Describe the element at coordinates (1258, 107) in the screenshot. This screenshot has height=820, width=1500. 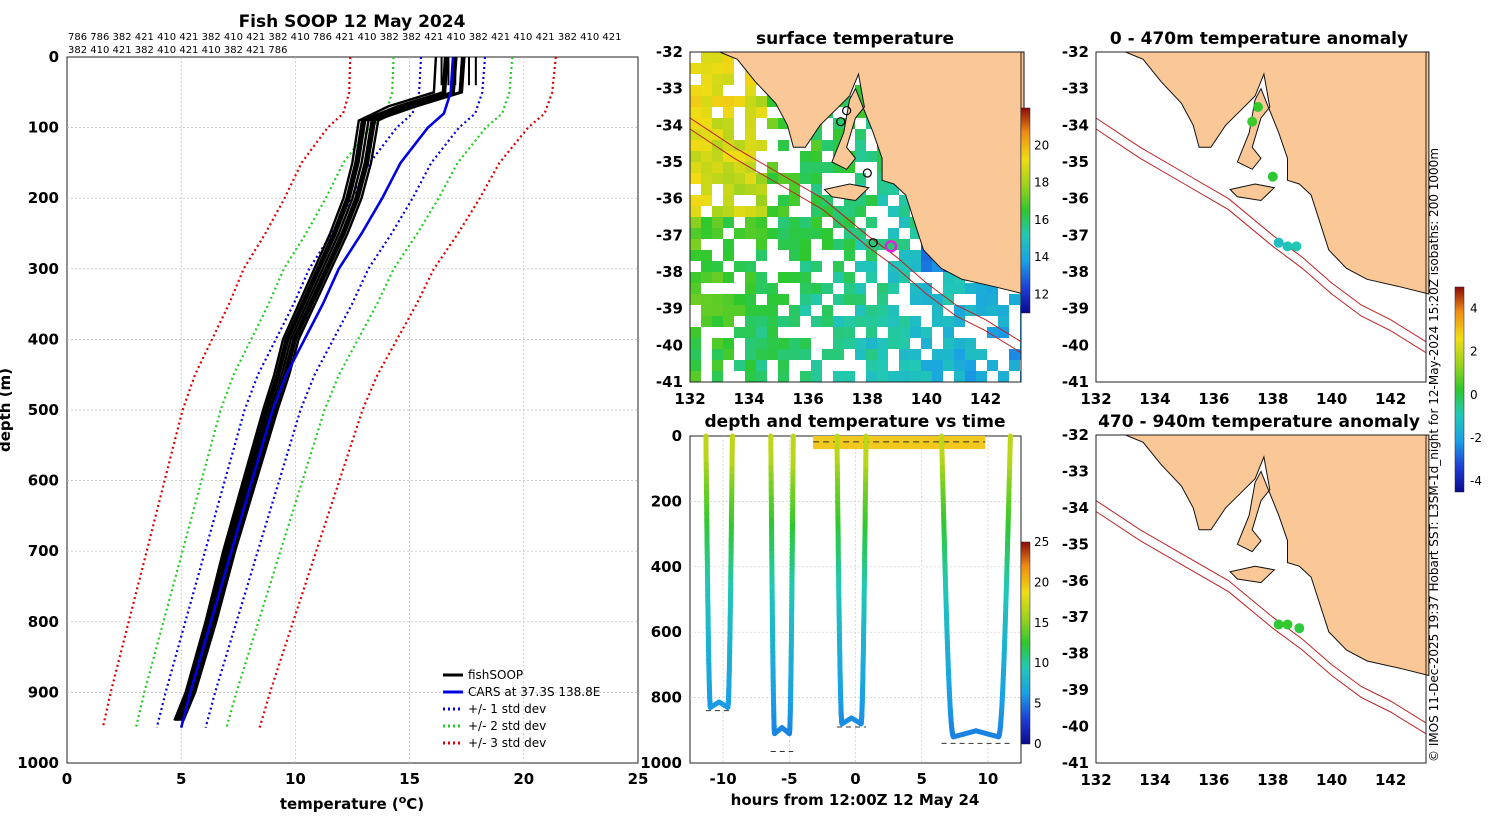
I see `anomaly-point` at that location.